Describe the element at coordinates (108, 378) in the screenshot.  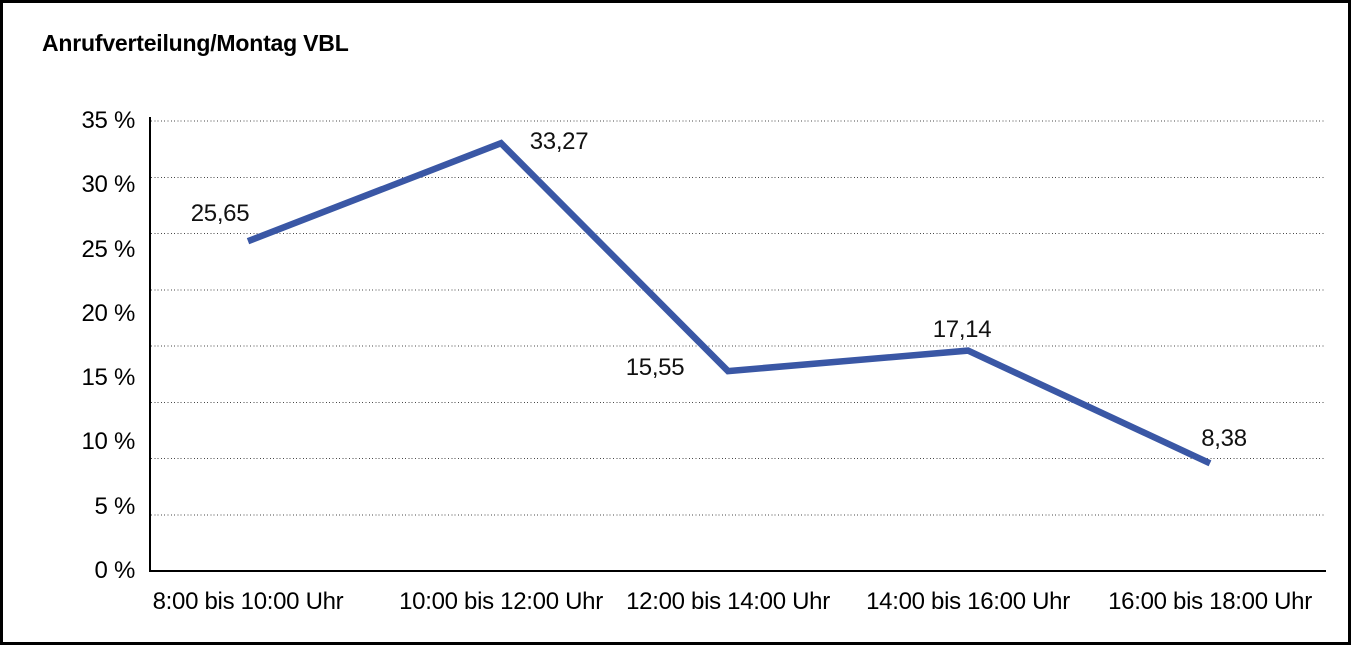
I see `y-tick-label: 15 %` at that location.